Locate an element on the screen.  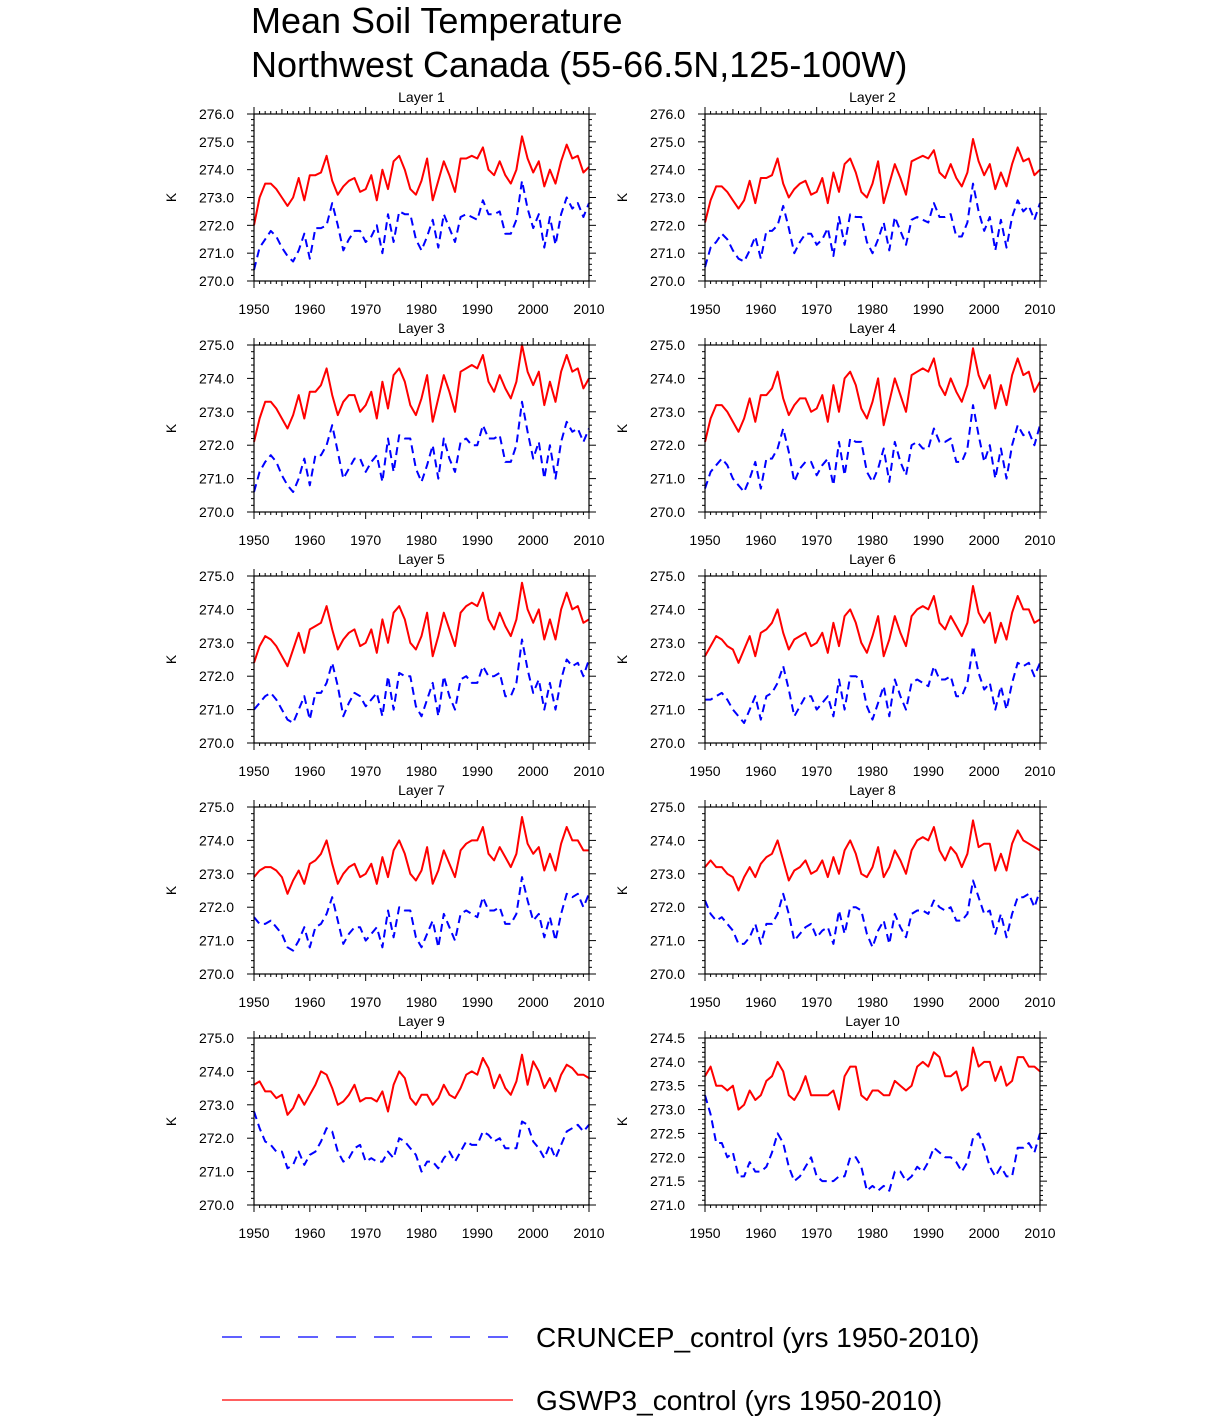
panel-title: Layer 6 is located at coordinates (872, 559).